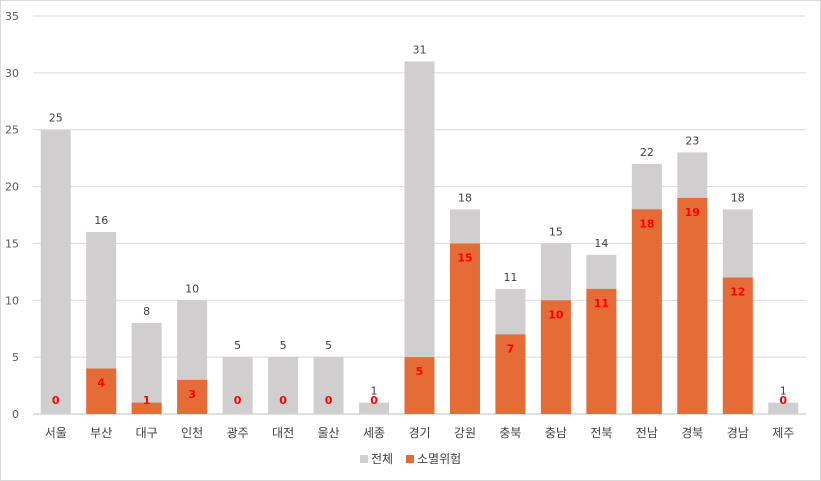 The width and height of the screenshot is (821, 481). I want to click on y-tick-label: 10, so click(12, 300).